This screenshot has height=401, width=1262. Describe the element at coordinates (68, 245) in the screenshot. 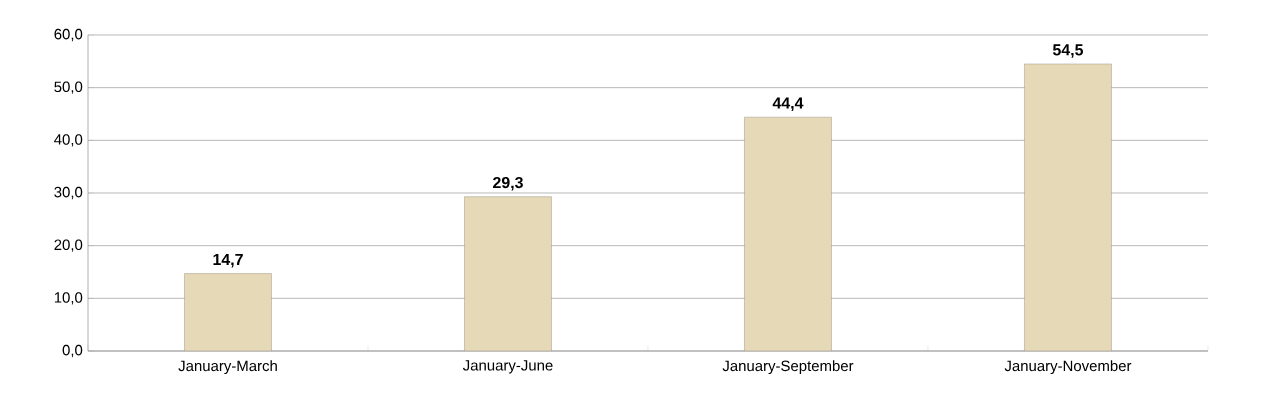

I see `y-tick-label: 20,0` at that location.